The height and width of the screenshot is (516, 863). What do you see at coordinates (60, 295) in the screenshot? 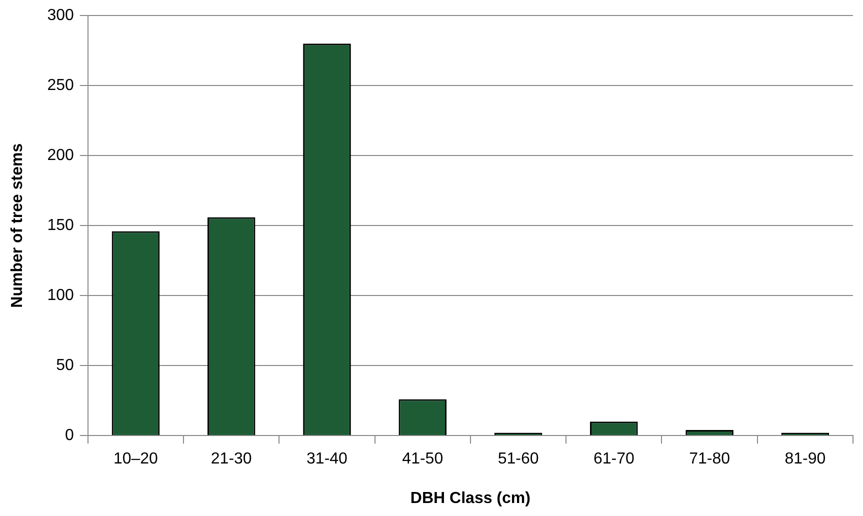
I see `y-tick-label: 100` at bounding box center [60, 295].